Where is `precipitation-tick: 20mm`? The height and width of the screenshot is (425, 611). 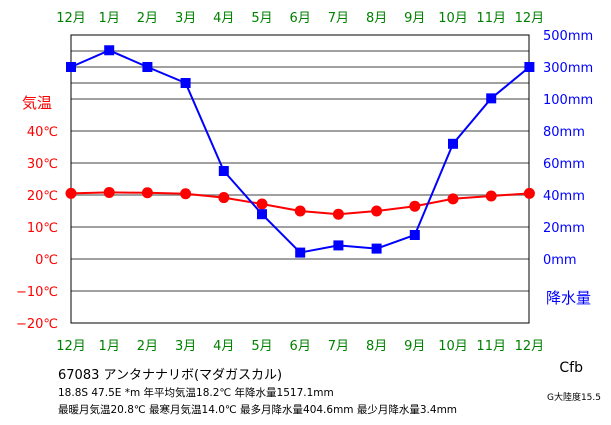
precipitation-tick: 20mm is located at coordinates (564, 228).